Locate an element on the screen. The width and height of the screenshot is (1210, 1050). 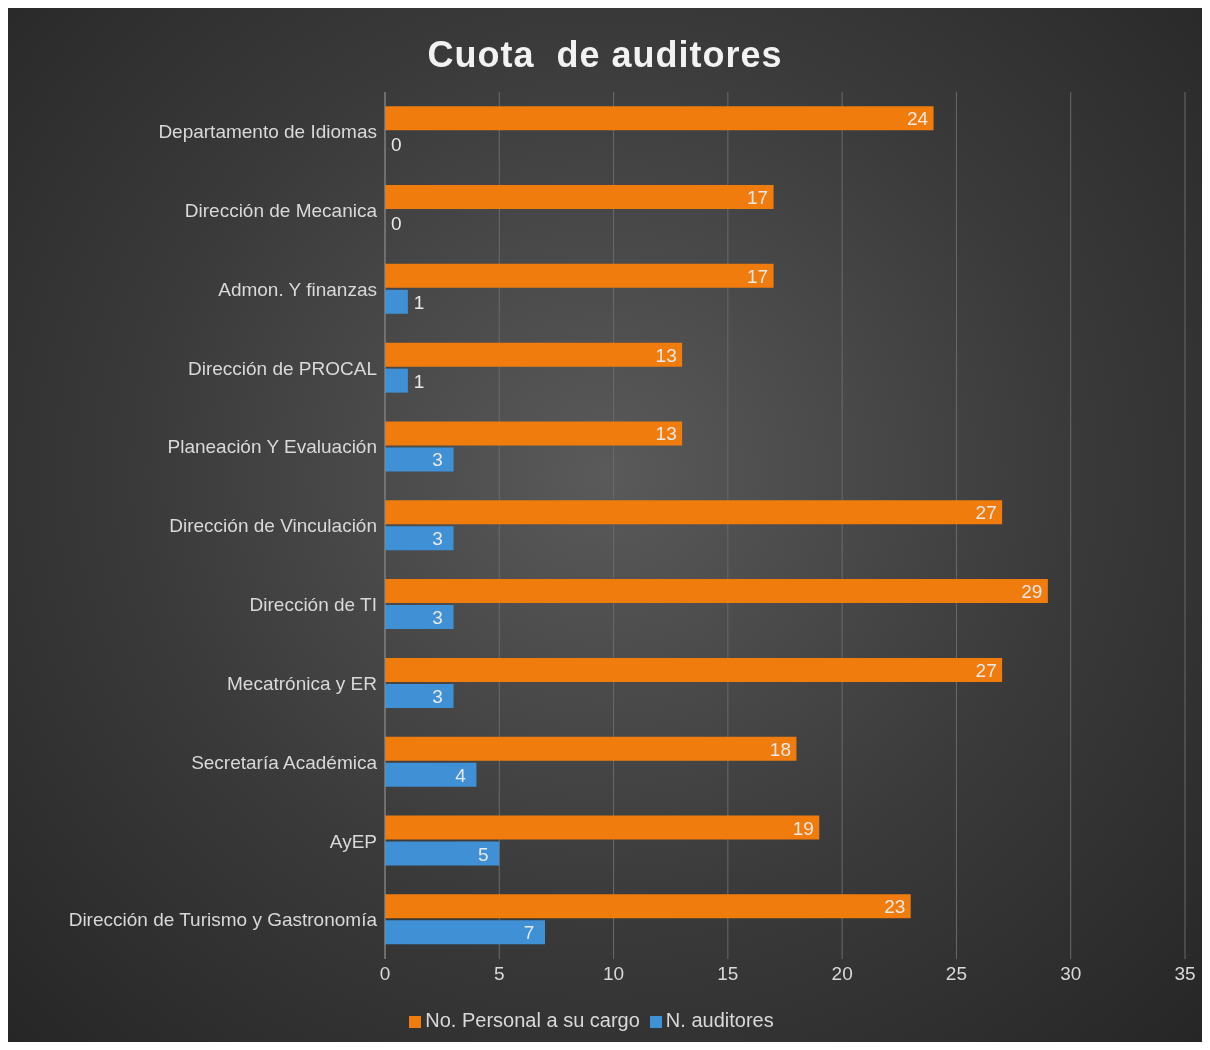
y-tick-label: AyEP is located at coordinates (353, 841).